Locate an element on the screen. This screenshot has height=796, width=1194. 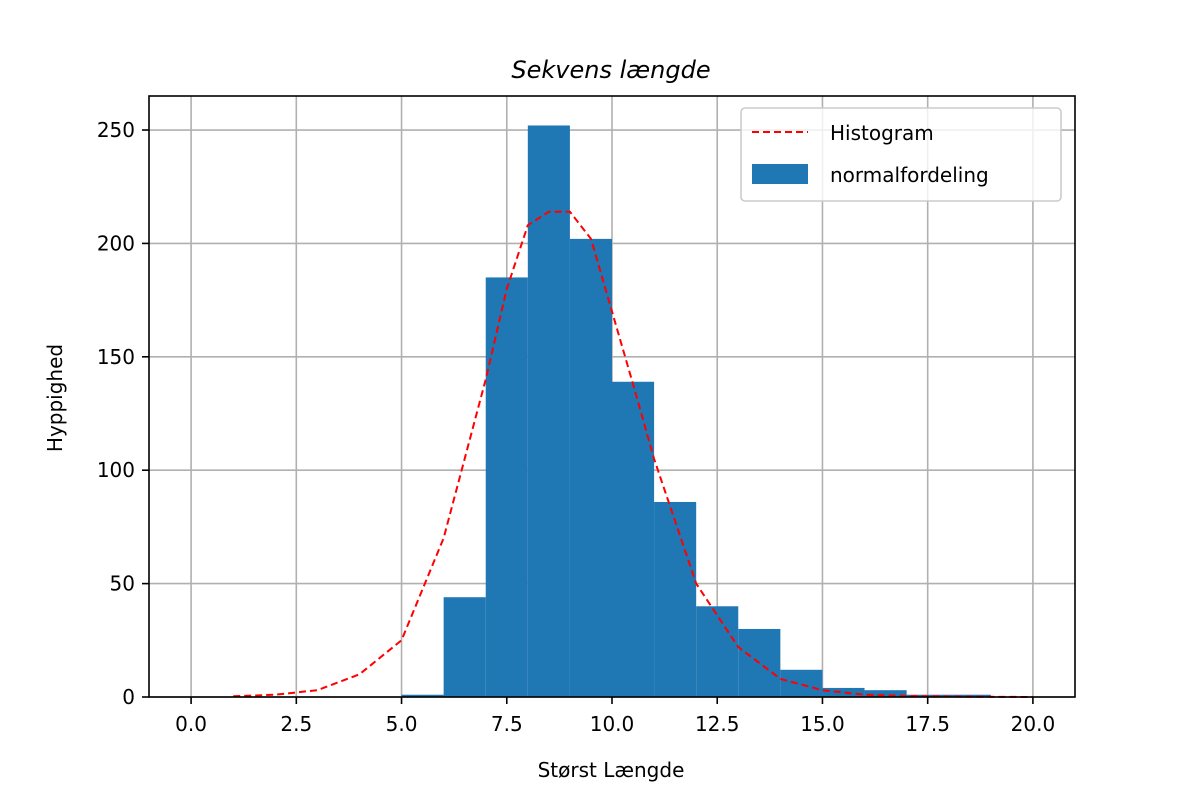
y-tick-label: 50 is located at coordinates (122, 584).